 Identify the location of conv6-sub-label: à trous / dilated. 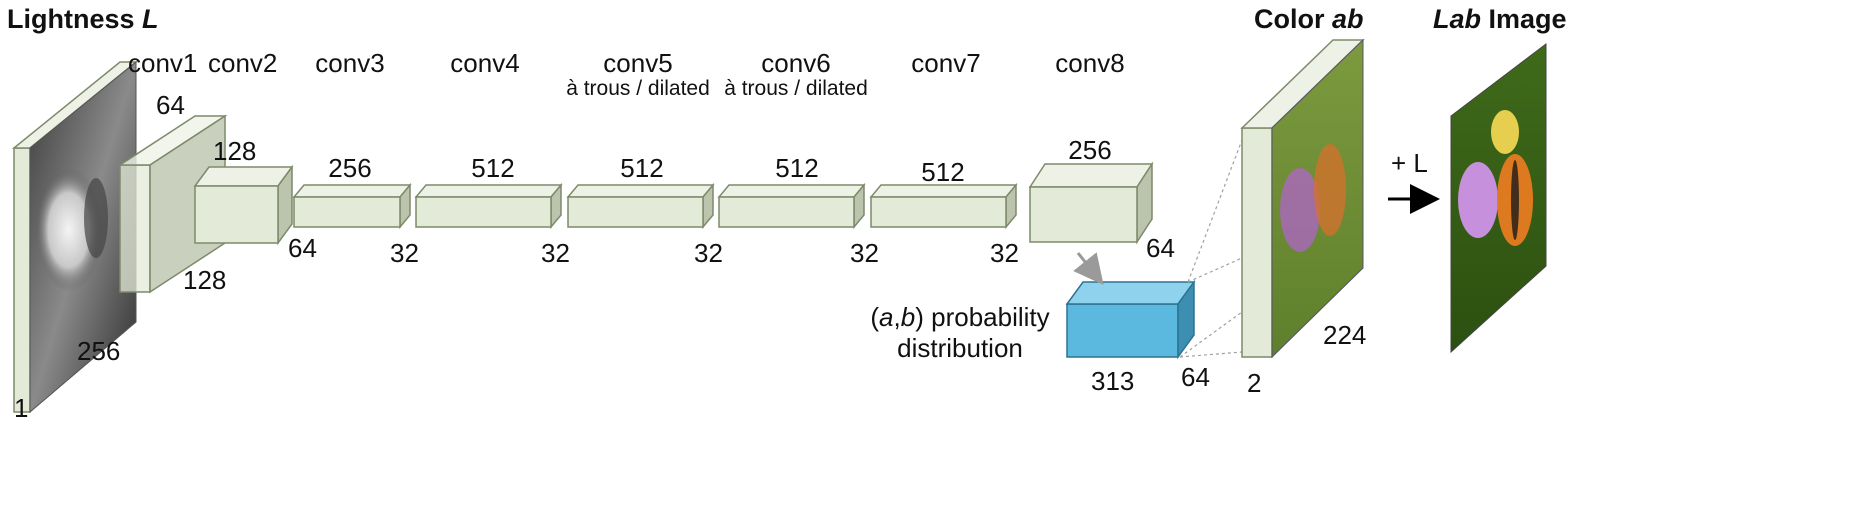
(796, 88).